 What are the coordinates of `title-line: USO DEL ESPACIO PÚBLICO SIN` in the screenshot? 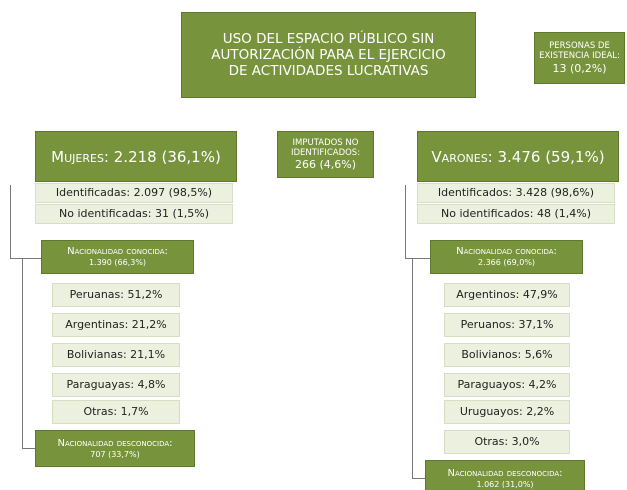 It's located at (328, 38).